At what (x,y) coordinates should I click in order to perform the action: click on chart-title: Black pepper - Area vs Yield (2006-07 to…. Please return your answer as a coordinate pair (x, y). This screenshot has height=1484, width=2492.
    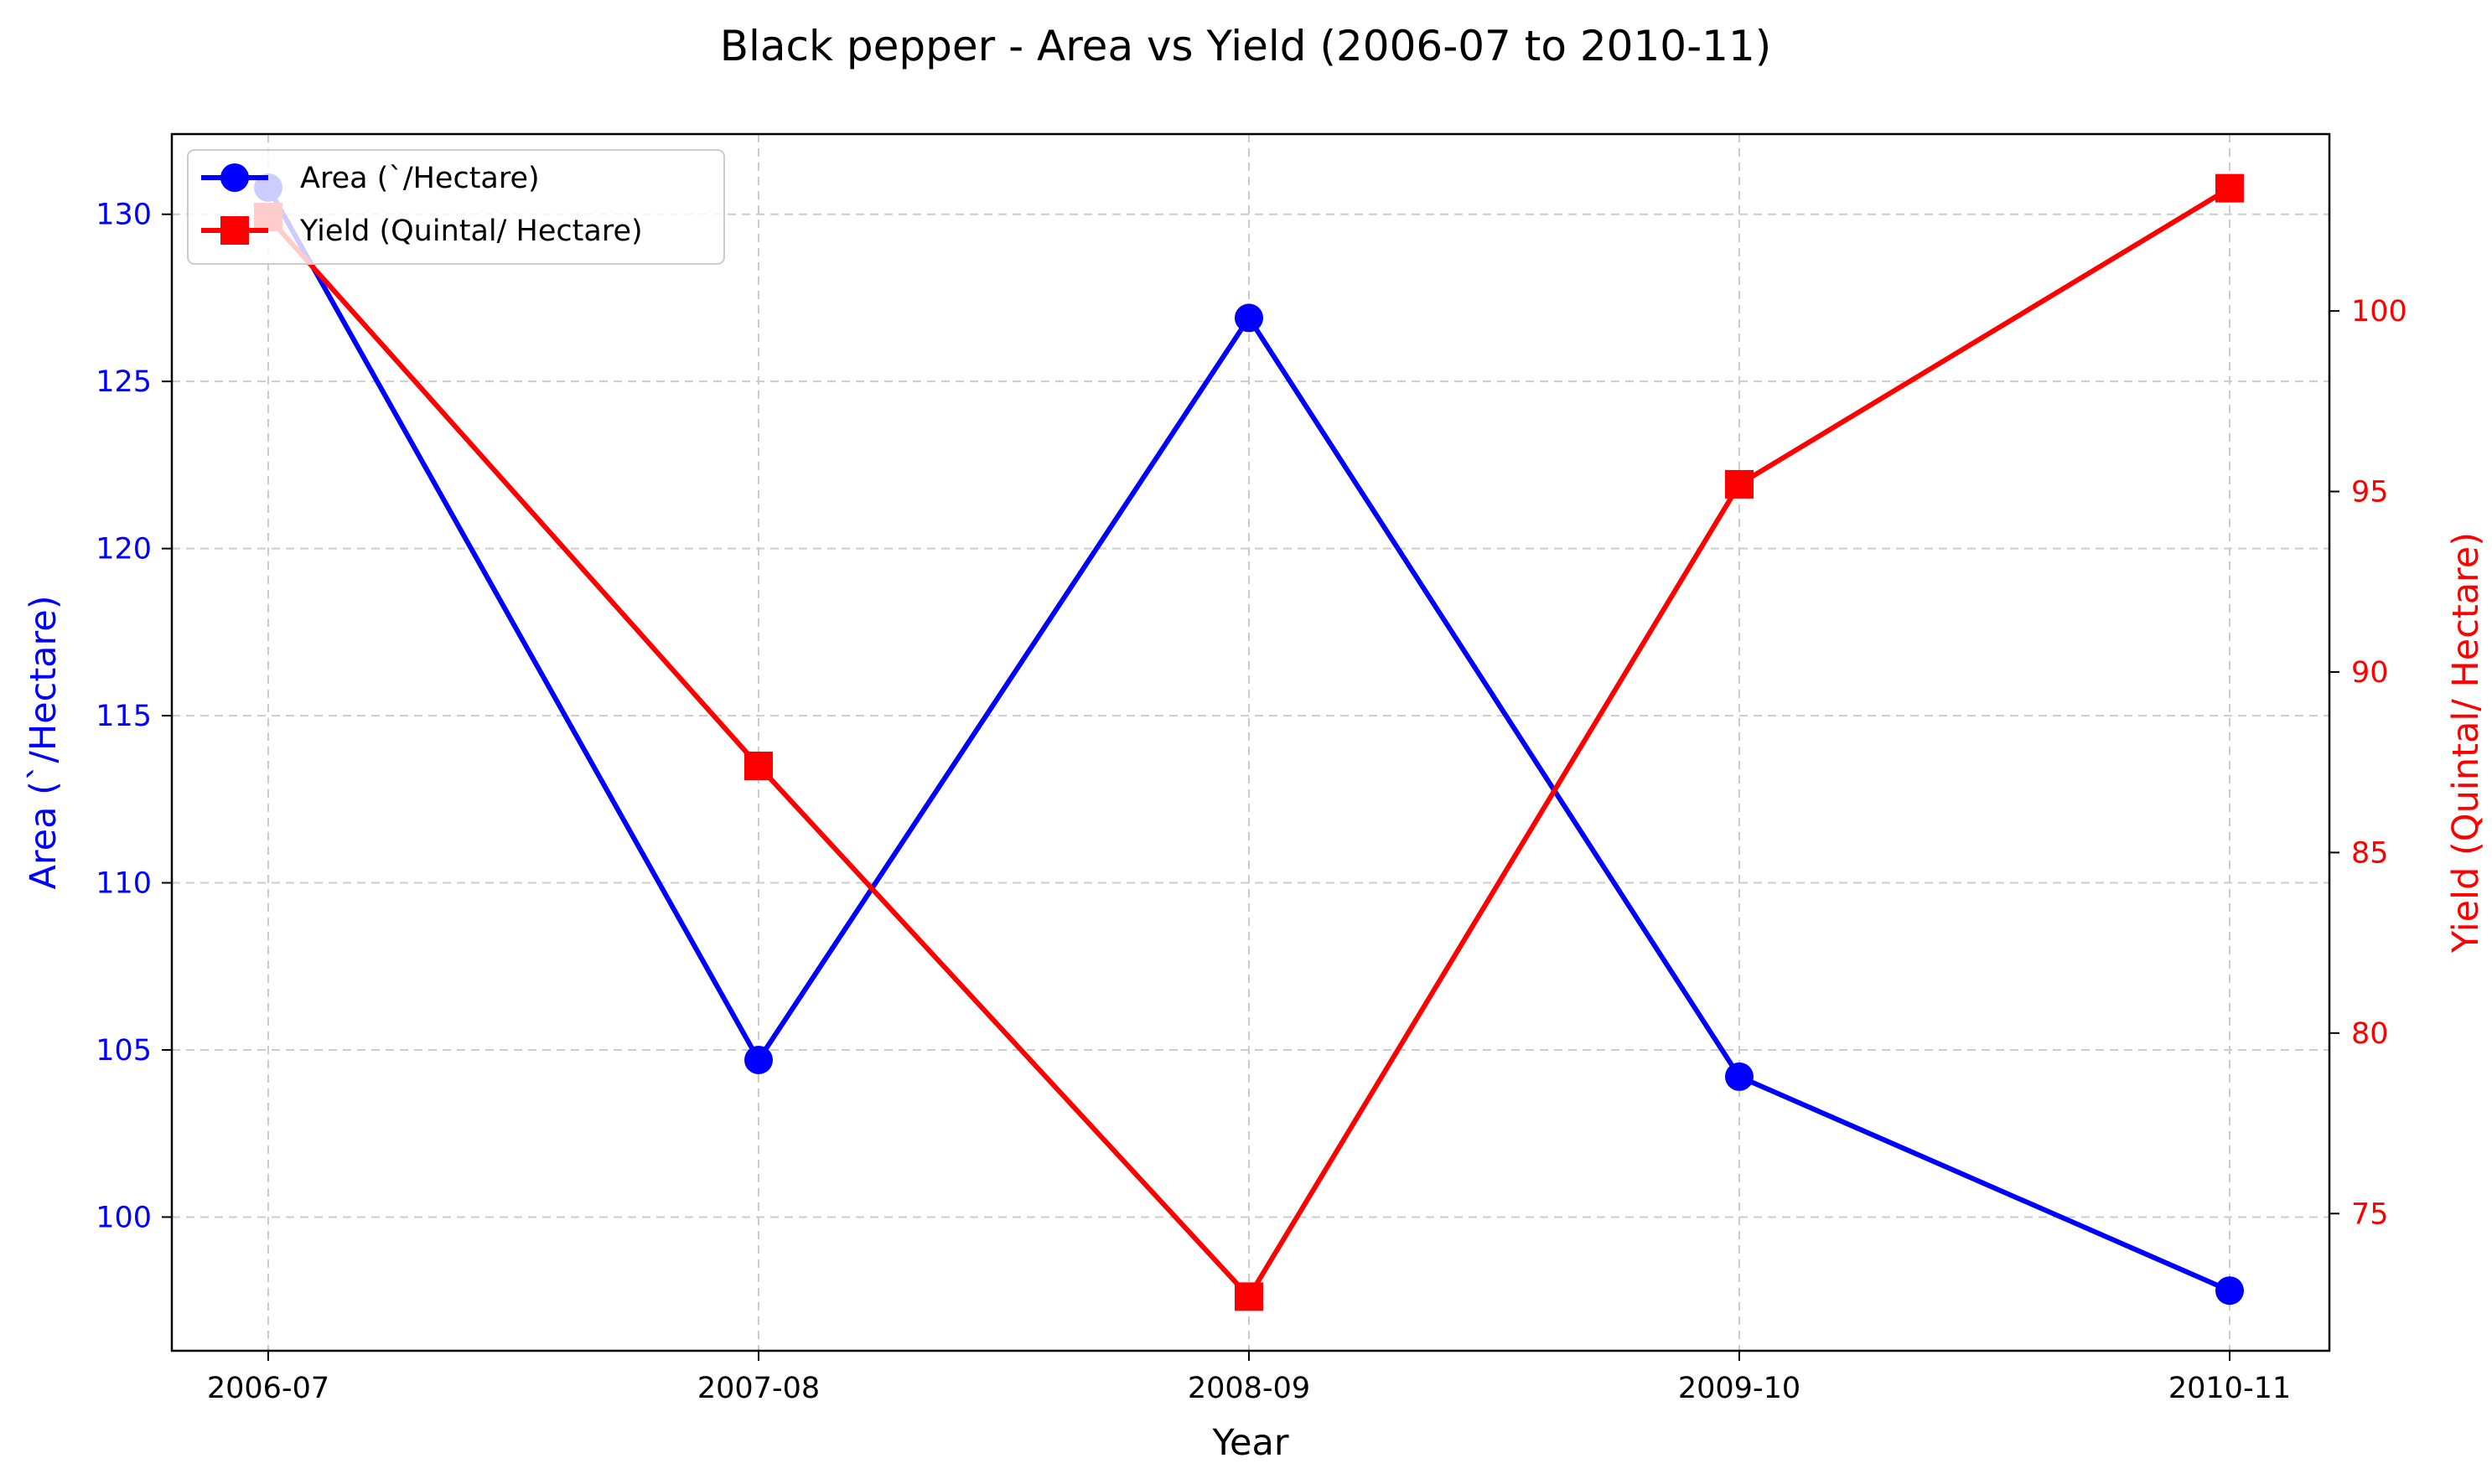
    Looking at the image, I should click on (1246, 46).